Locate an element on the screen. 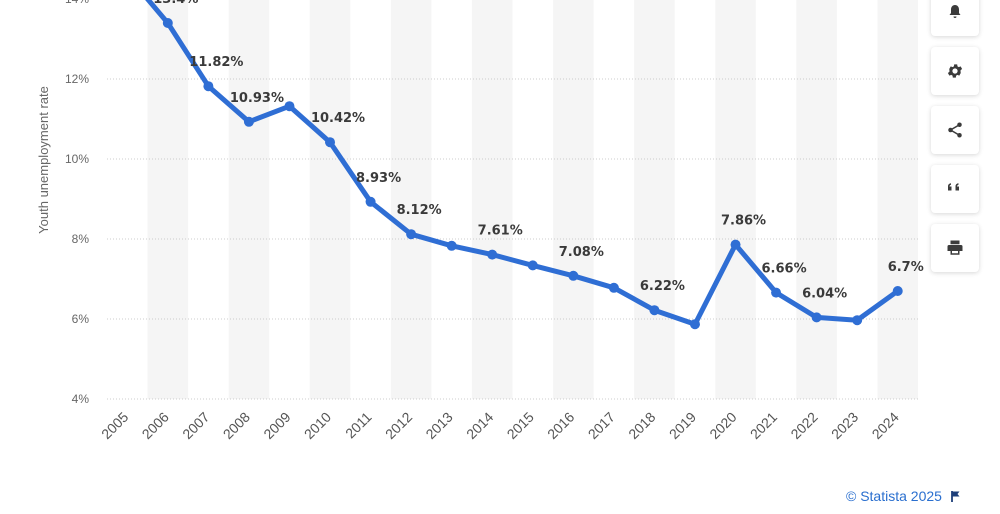 This screenshot has height=514, width=1000. y-tick-label: 10% is located at coordinates (77, 159).